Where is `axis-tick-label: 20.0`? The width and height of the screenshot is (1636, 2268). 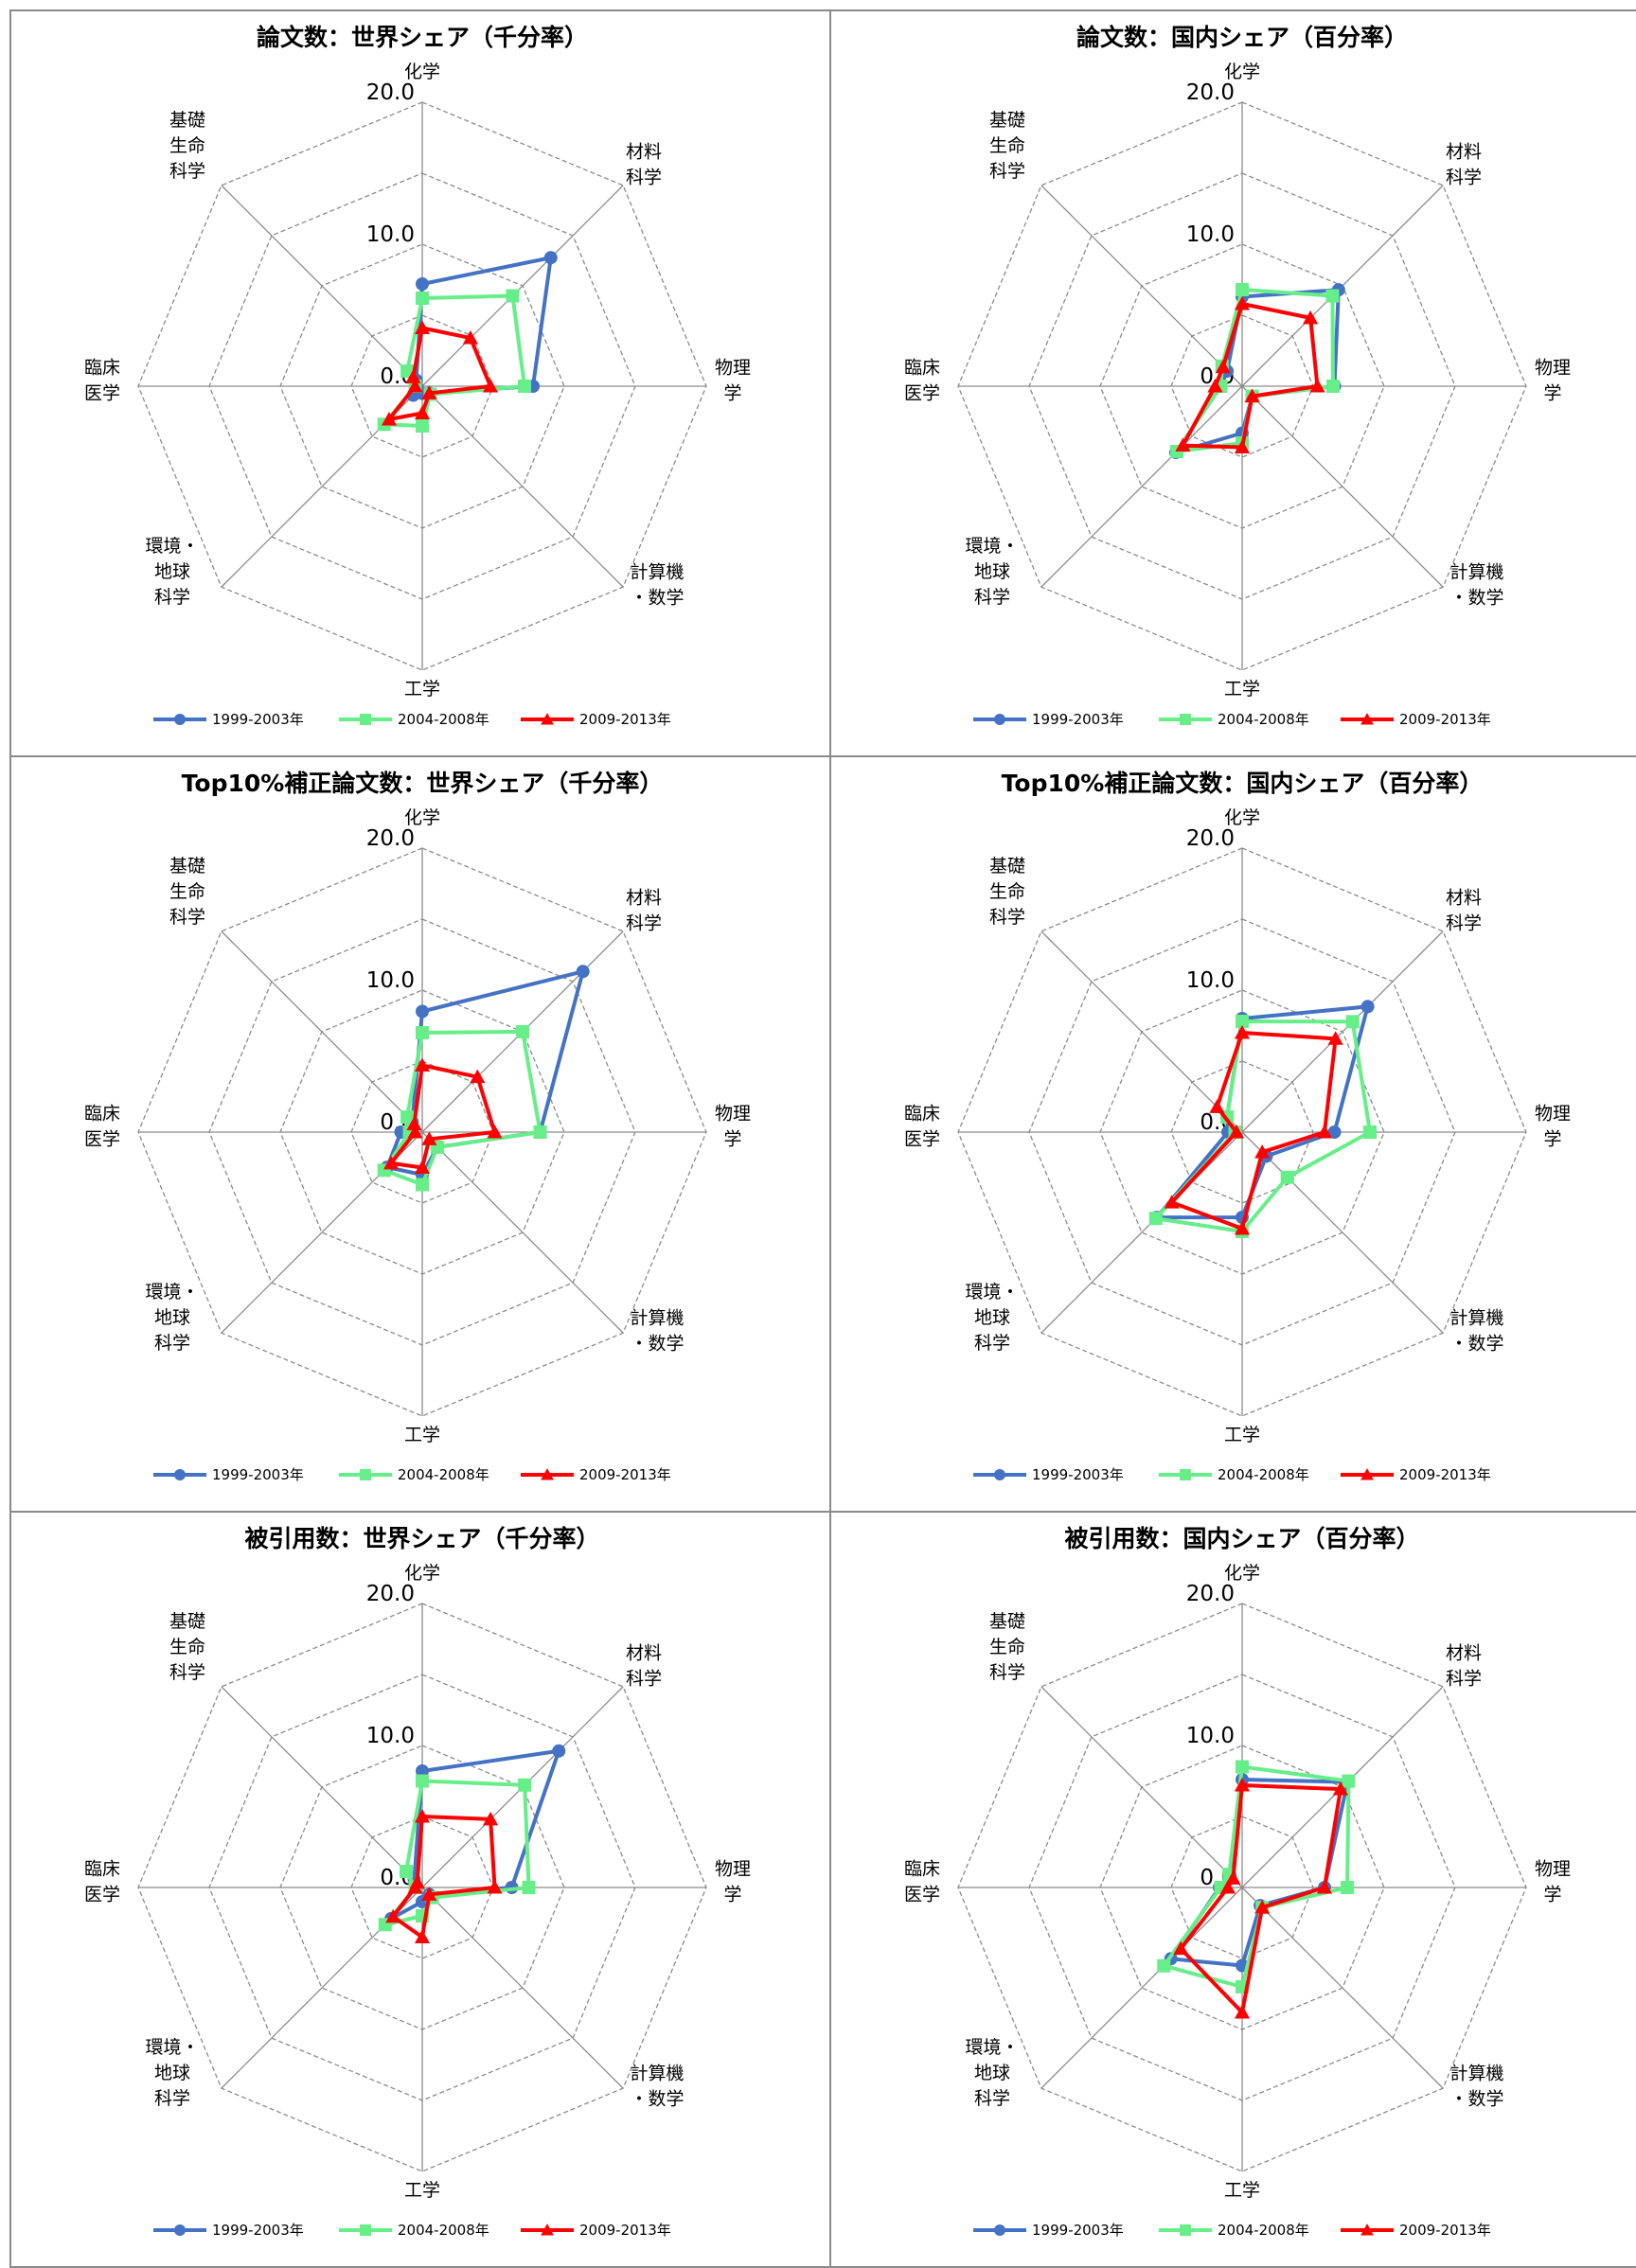 axis-tick-label: 20.0 is located at coordinates (1210, 838).